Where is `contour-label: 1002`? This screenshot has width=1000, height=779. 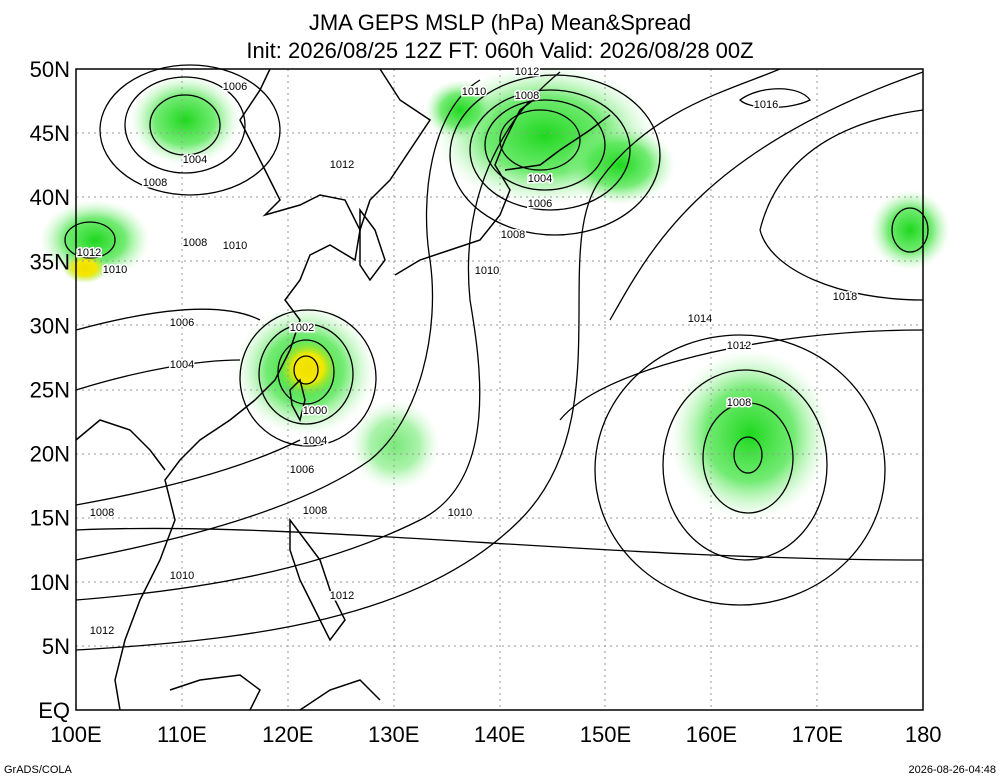
contour-label: 1002 is located at coordinates (302, 328).